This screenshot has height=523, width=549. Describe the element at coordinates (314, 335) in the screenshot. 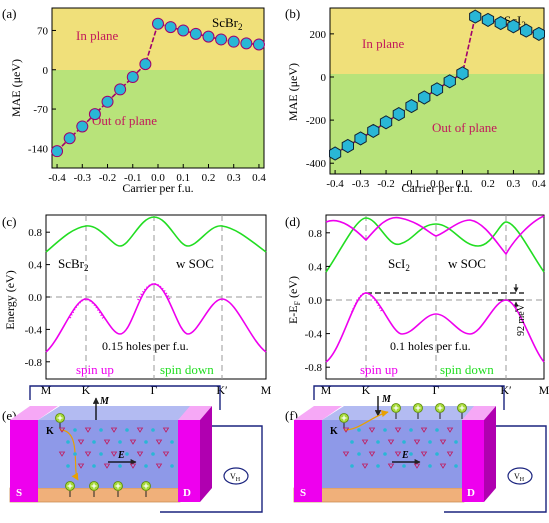

I see `y-tick-label: -0.4` at that location.